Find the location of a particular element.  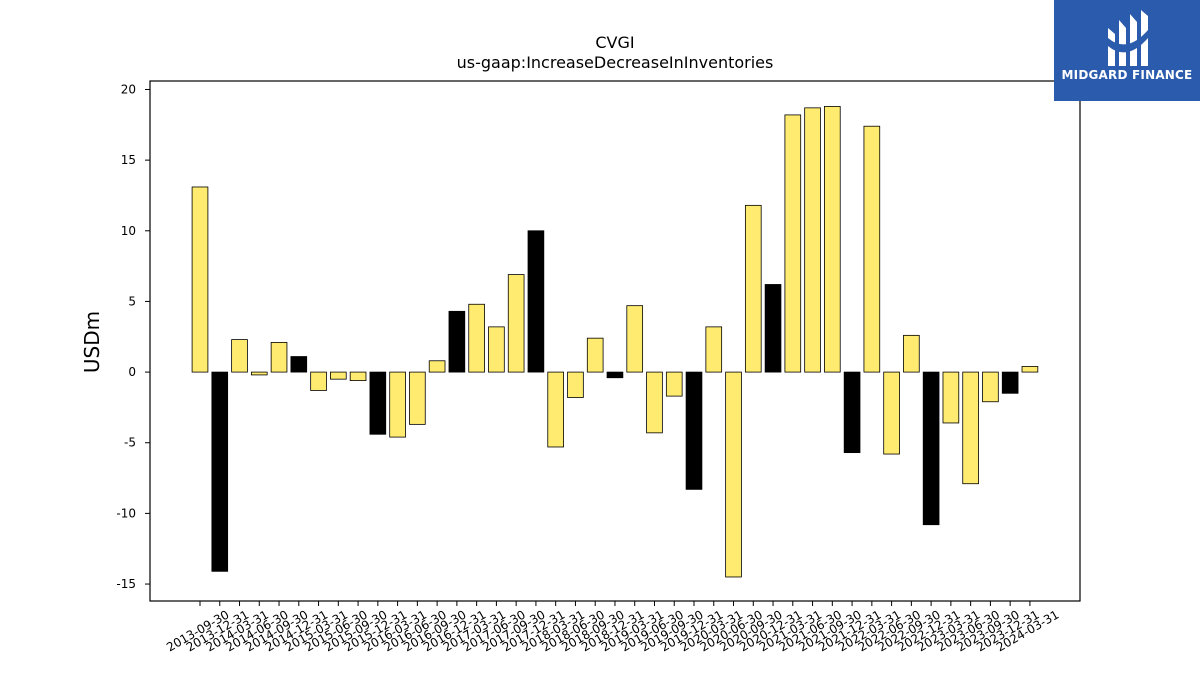

y-tick-label: -15 is located at coordinates (126, 584).